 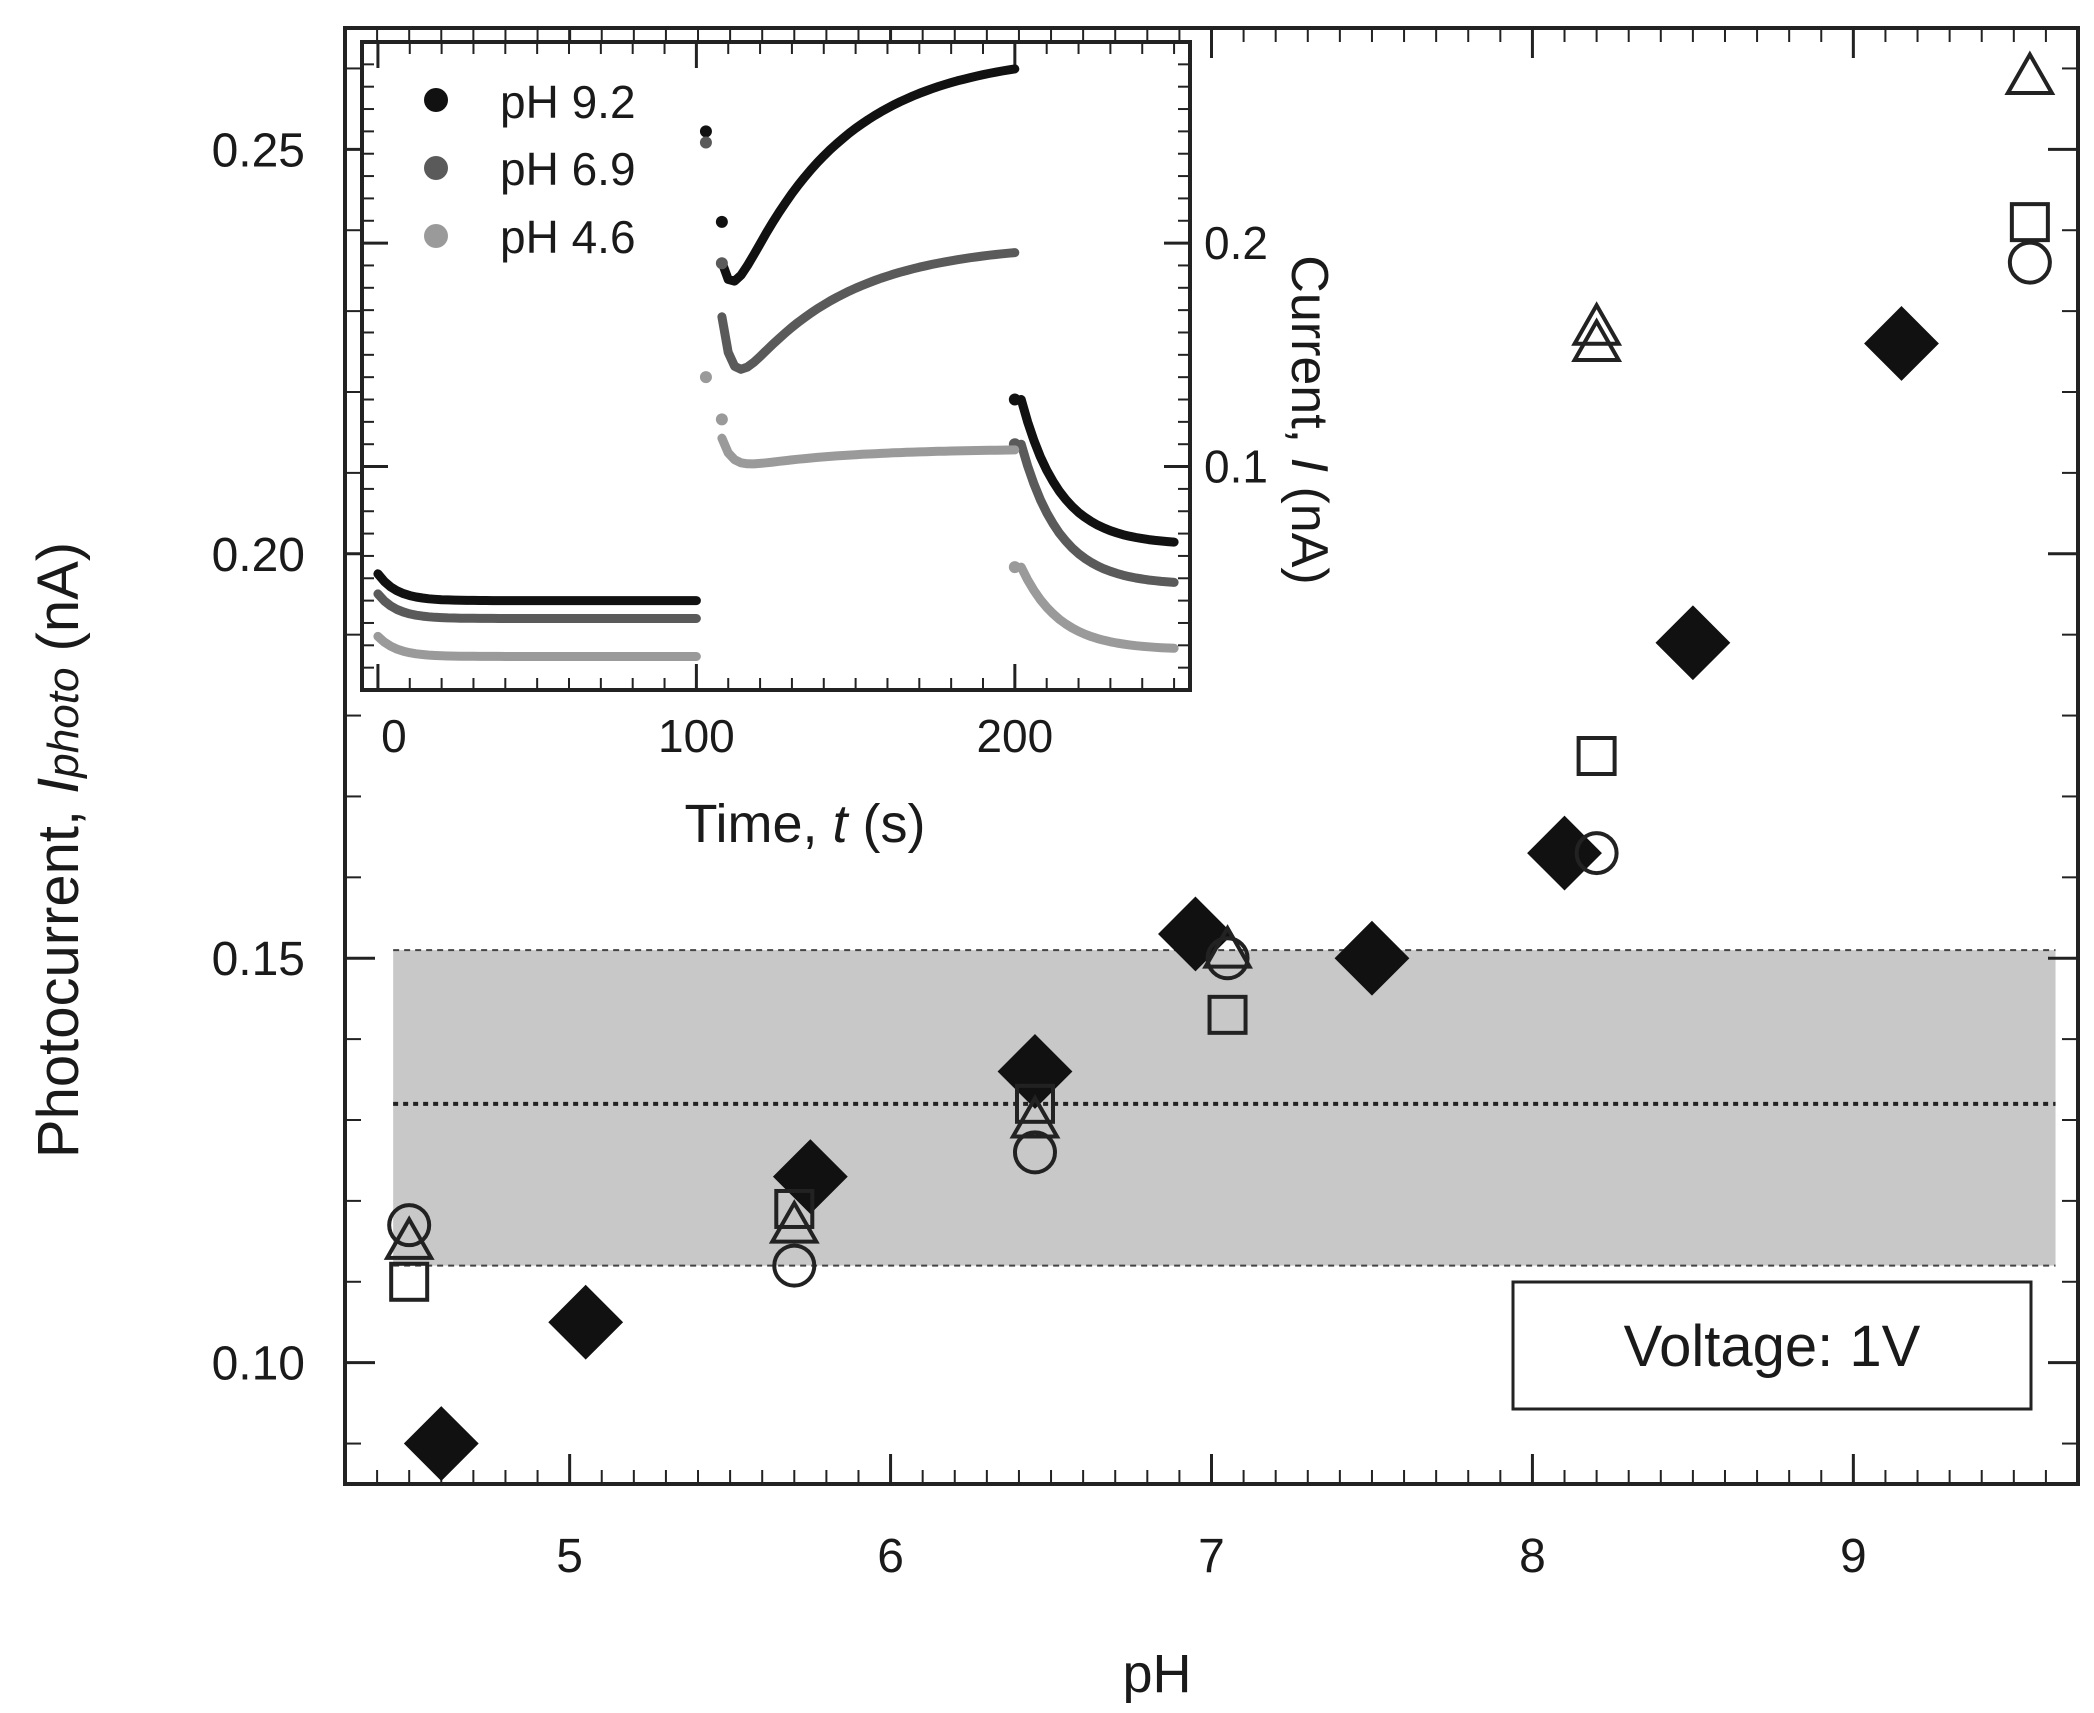 What do you see at coordinates (696, 736) in the screenshot?
I see `inset-x-tick-label: 100` at bounding box center [696, 736].